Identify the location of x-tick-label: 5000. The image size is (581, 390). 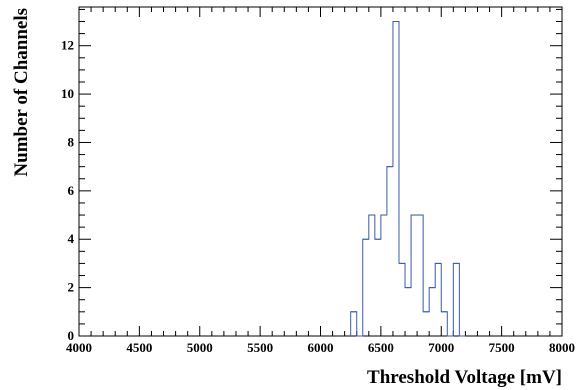
(200, 347).